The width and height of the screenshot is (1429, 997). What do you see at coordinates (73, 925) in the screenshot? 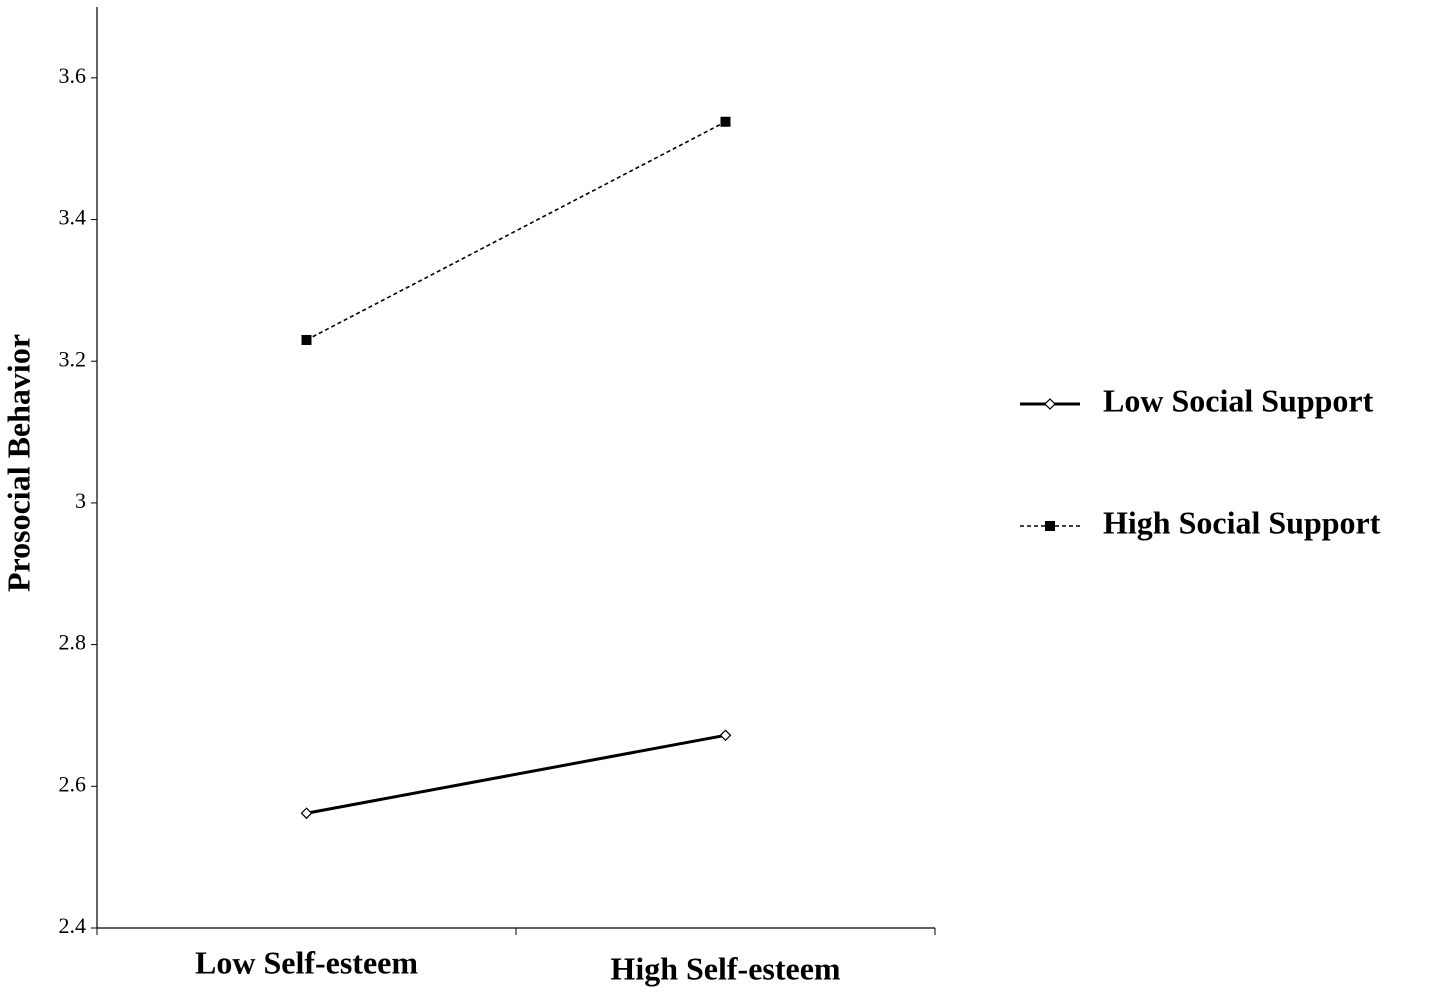
I see `y-tick-label: 2.4` at bounding box center [73, 925].